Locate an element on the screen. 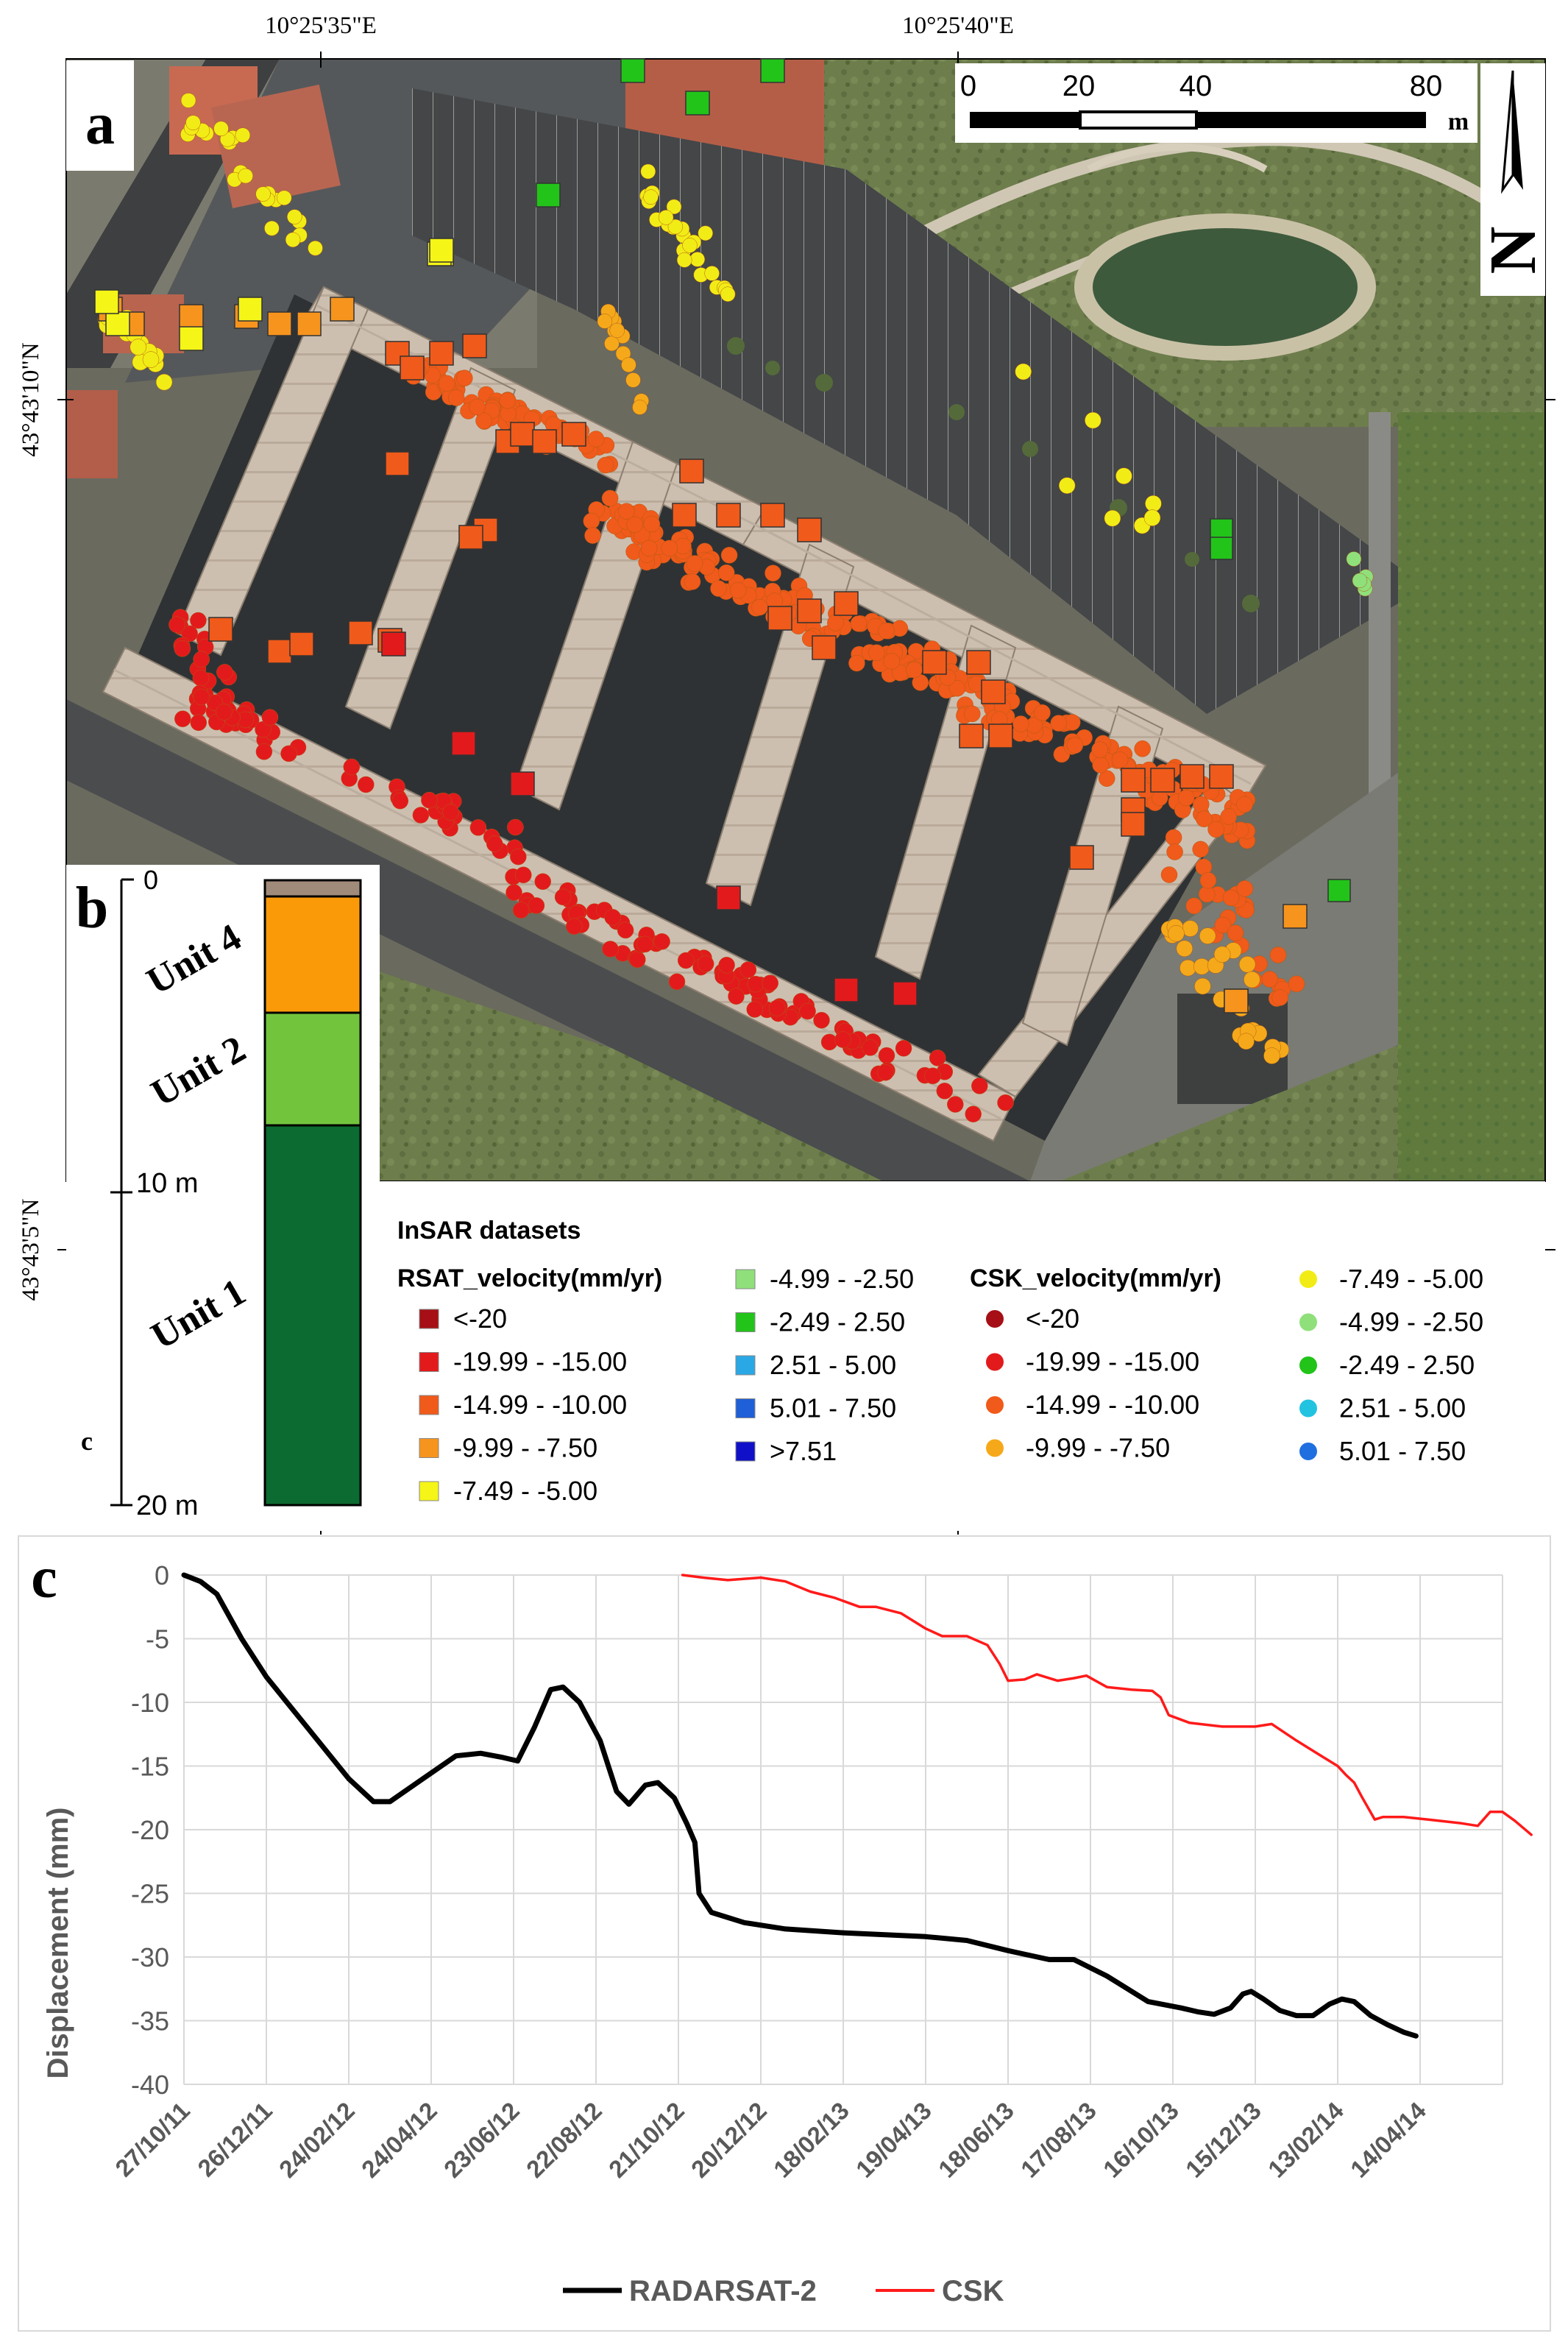 This screenshot has width=1568, height=2339. y-tick-label: -15 is located at coordinates (150, 1767).